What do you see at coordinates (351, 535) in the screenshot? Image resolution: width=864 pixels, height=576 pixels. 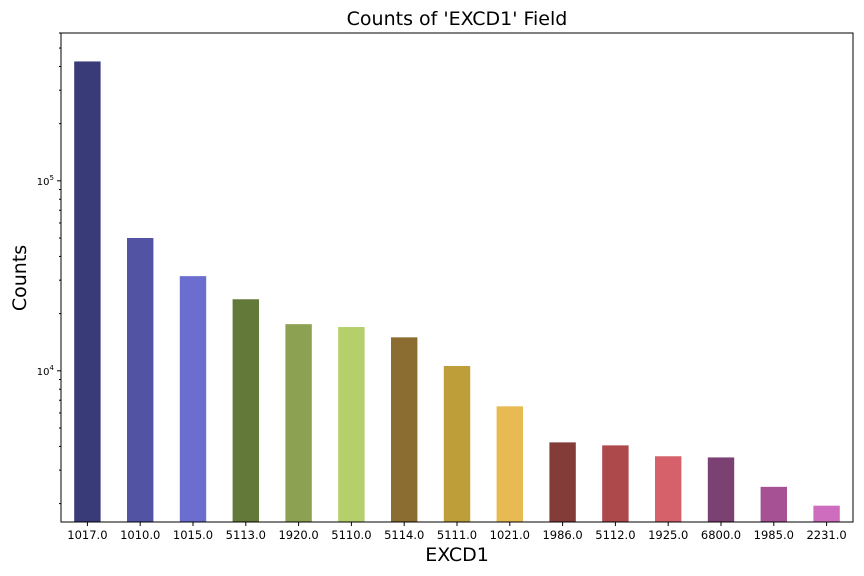 I see `x-tick-label: 5110.0` at bounding box center [351, 535].